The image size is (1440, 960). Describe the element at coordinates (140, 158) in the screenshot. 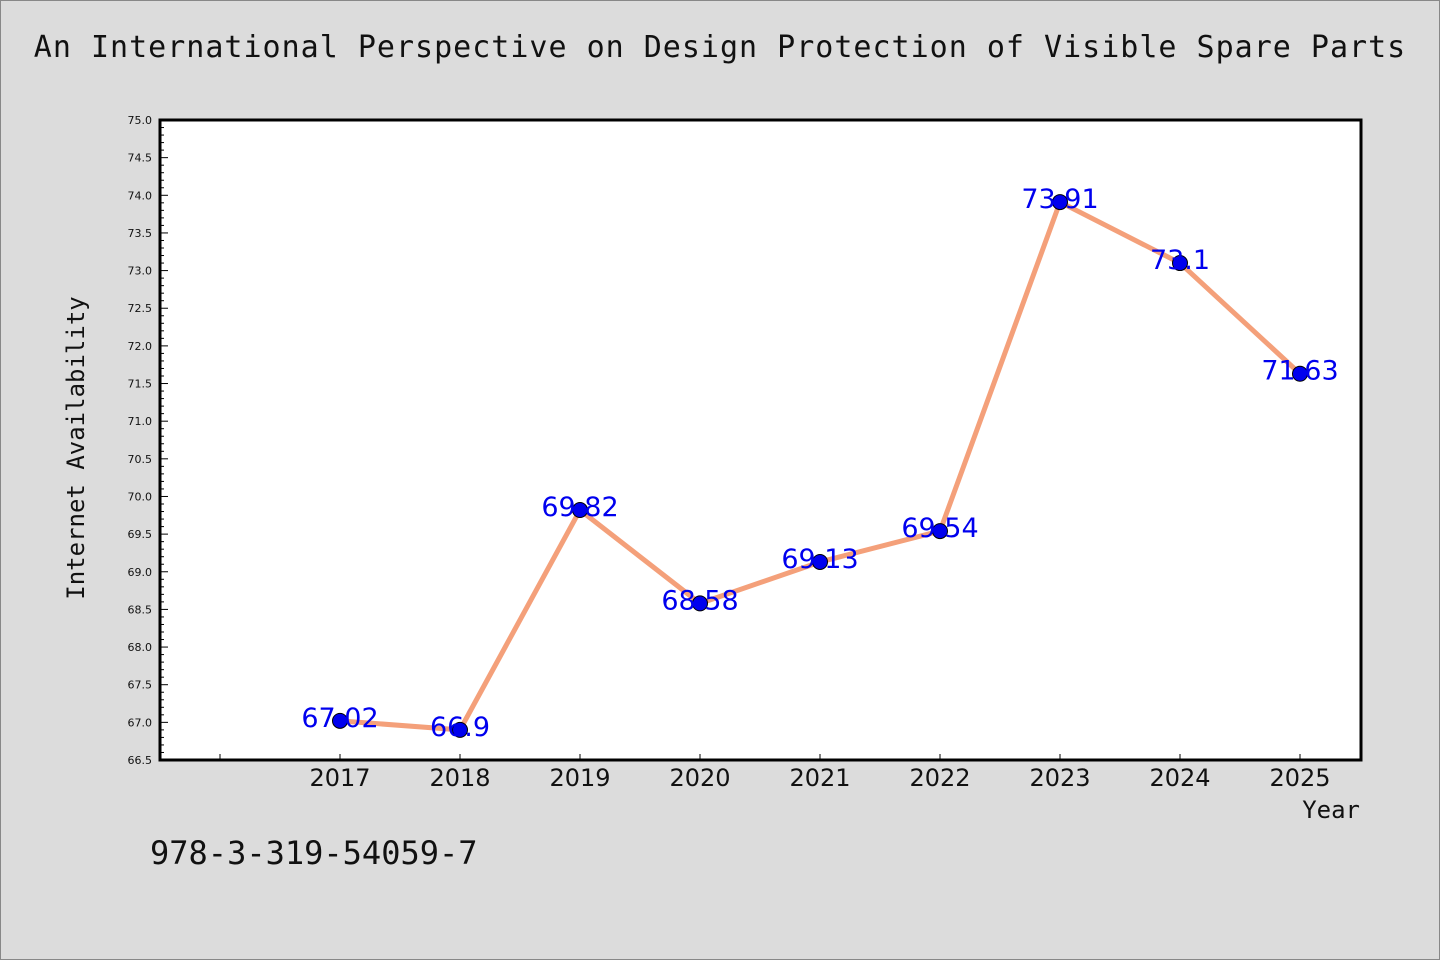

I see `y-tick-label: 74.5` at that location.